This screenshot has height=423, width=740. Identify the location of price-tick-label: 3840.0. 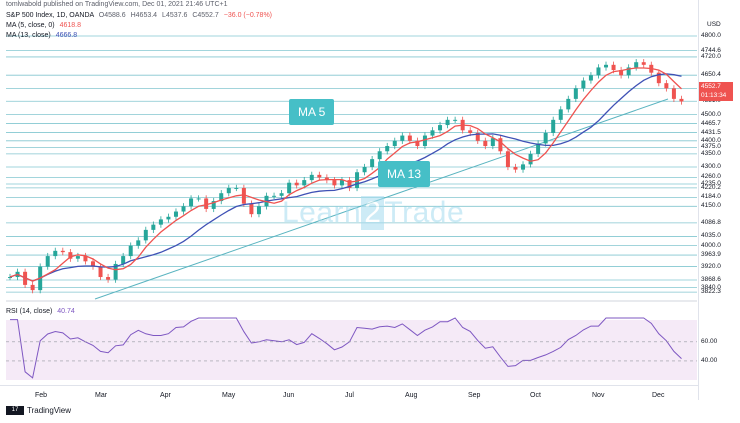
(711, 287).